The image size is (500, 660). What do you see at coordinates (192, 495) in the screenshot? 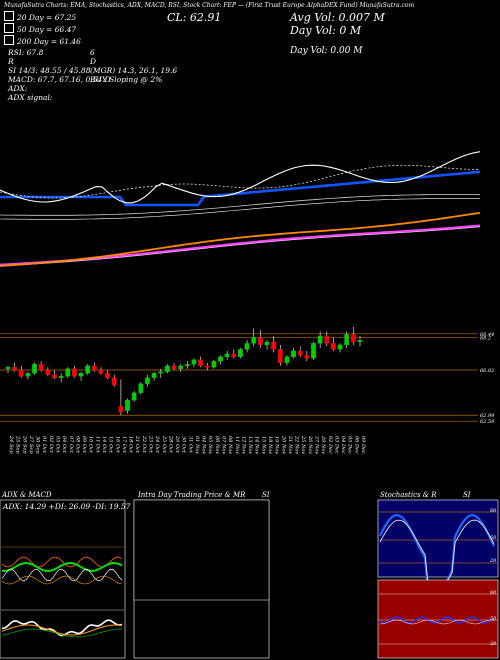
I see `intraday-panel-title: Intra Day Trading Price & MR` at bounding box center [192, 495].